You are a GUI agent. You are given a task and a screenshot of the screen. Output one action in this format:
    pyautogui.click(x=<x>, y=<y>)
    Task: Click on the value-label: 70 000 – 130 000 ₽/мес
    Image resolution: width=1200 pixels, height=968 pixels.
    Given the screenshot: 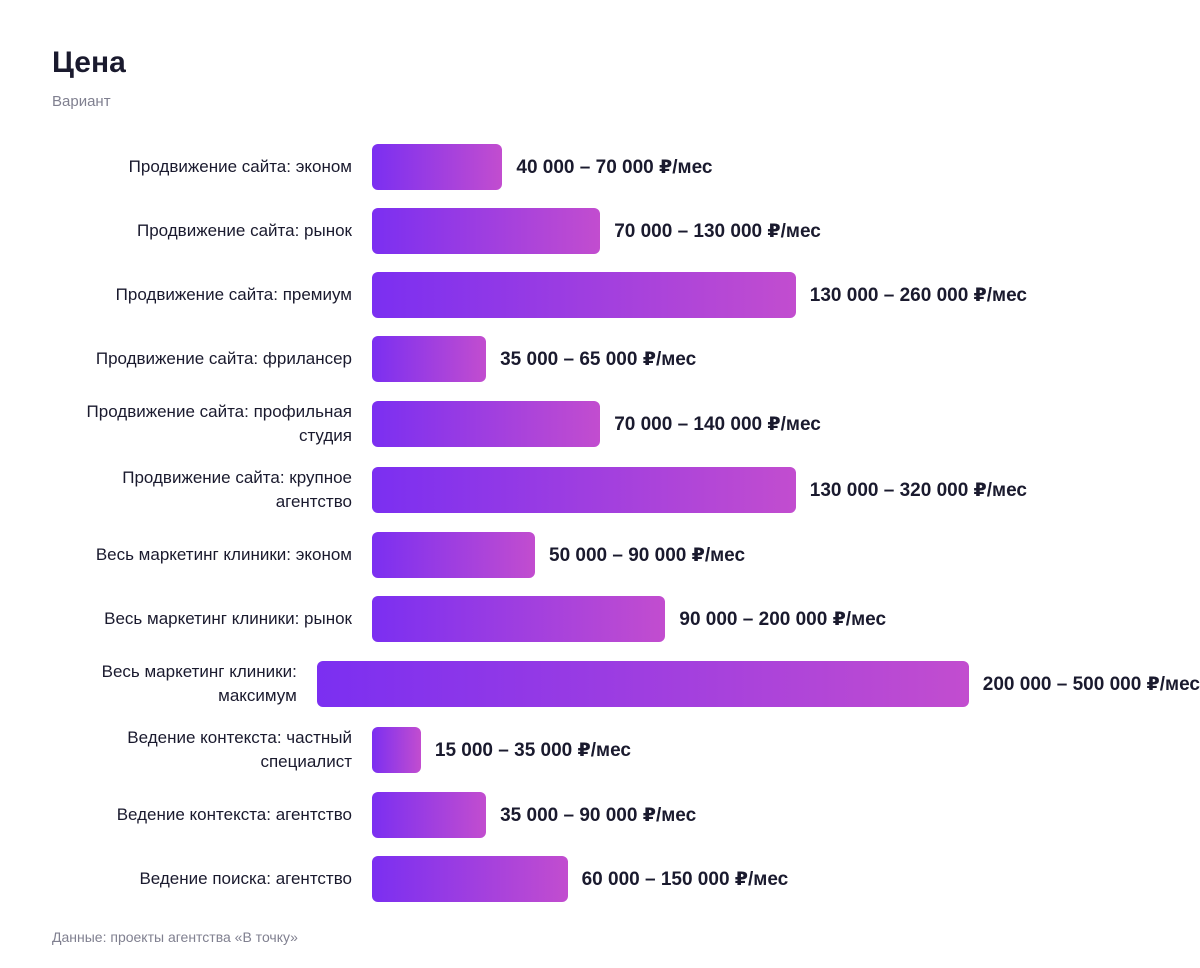 What is the action you would take?
    pyautogui.click(x=717, y=231)
    